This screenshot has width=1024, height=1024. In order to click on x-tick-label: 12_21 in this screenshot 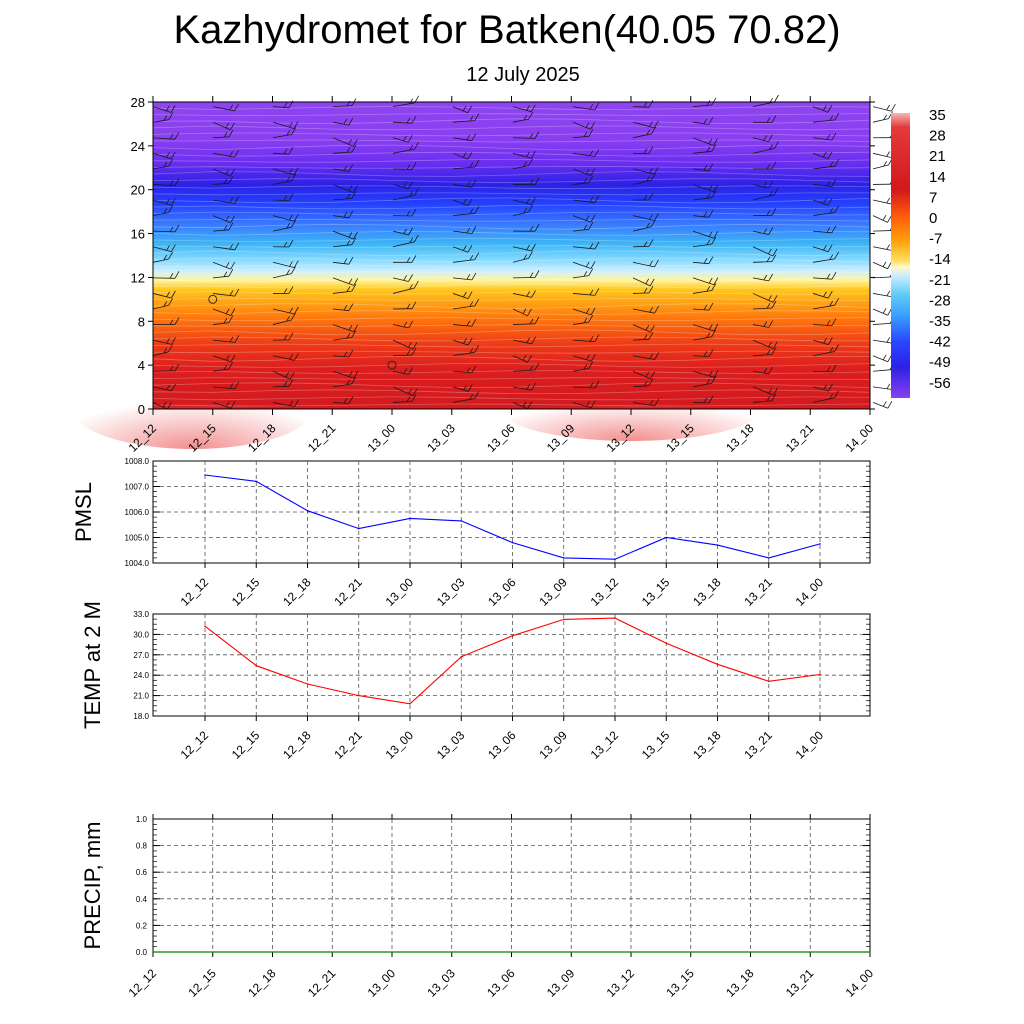, I will do `click(322, 983)`.